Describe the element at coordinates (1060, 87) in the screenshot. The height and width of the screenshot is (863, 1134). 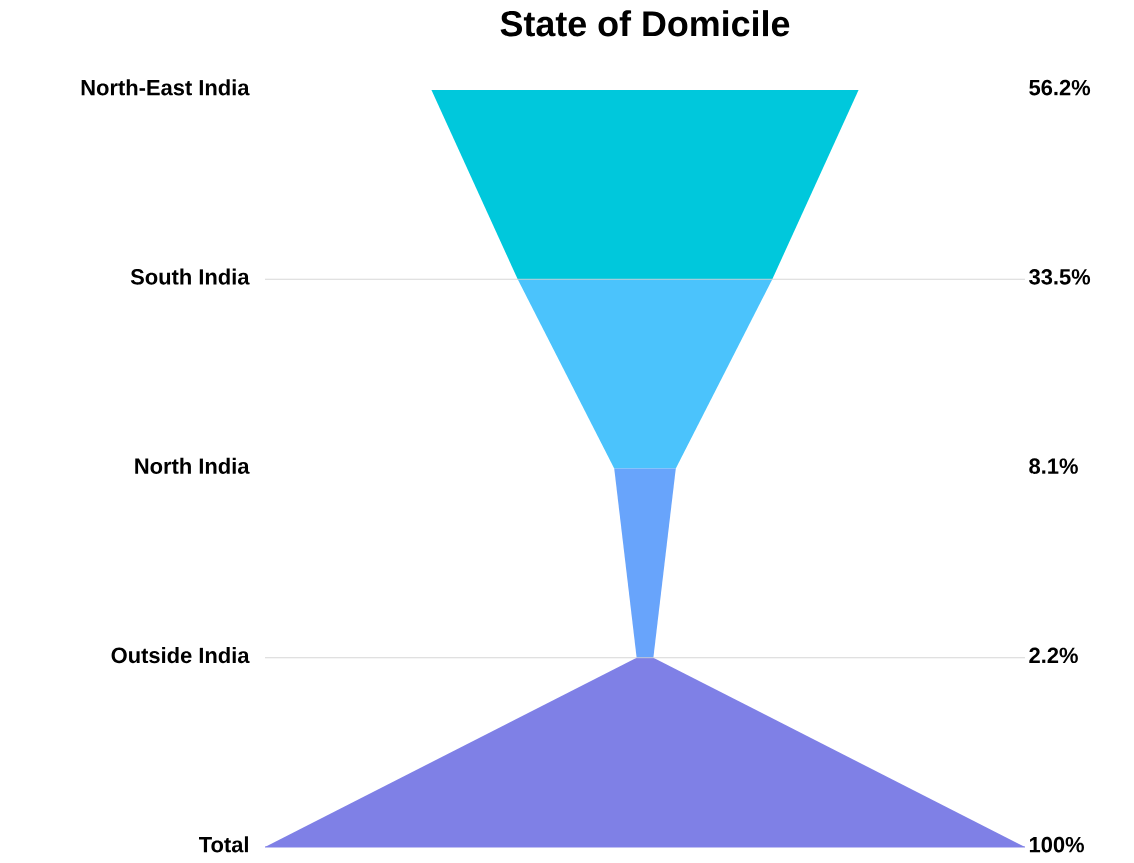
I see `data-label: 56.2%` at that location.